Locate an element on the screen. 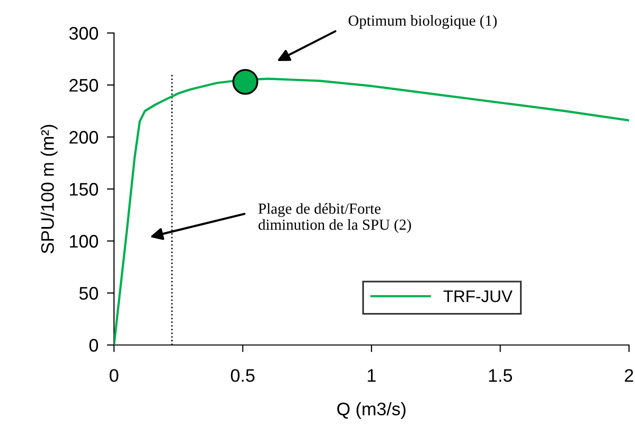 The image size is (635, 440). x-axis-title: Q (m3/s) is located at coordinates (371, 410).